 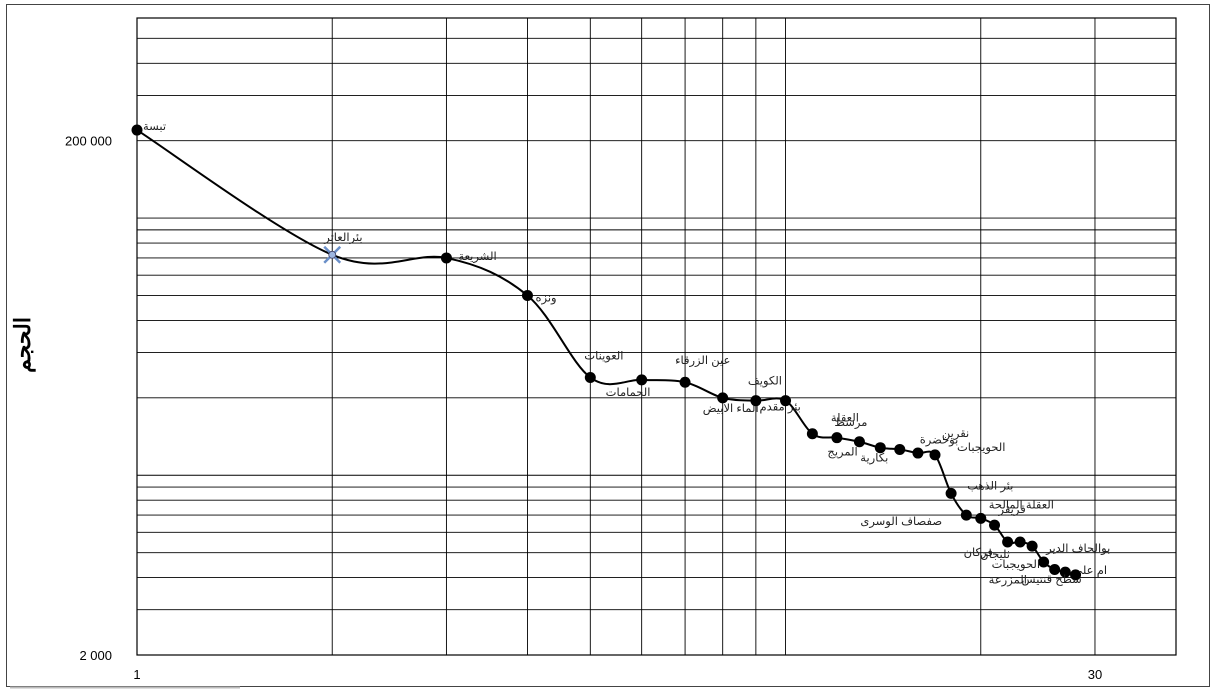 What do you see at coordinates (990, 486) in the screenshot?
I see `data-label: بئر الذهب` at bounding box center [990, 486].